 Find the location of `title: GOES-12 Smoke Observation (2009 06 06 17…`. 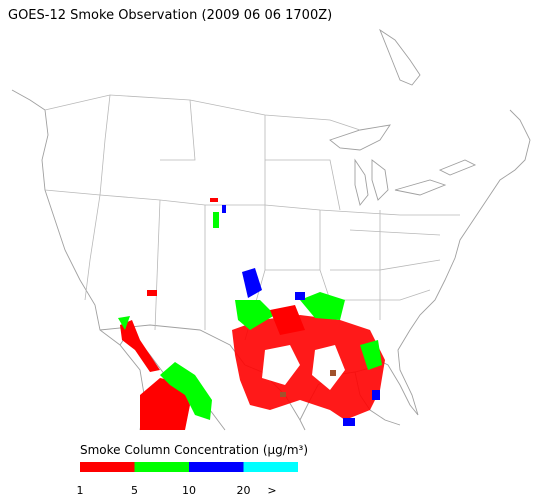

title: GOES-12 Smoke Observation (2009 06 06 17… is located at coordinates (170, 15).